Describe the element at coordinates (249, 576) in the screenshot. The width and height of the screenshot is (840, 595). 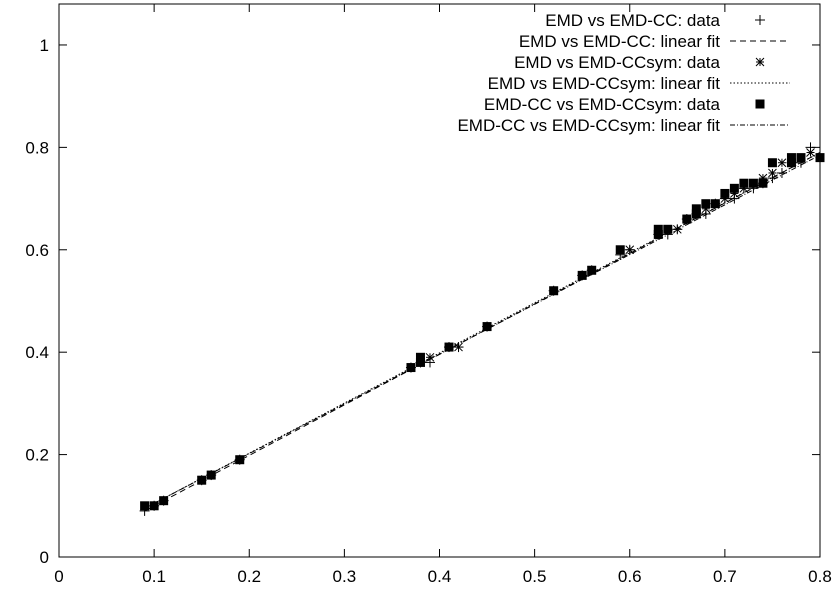
I see `x-tick-label: 0.2` at that location.